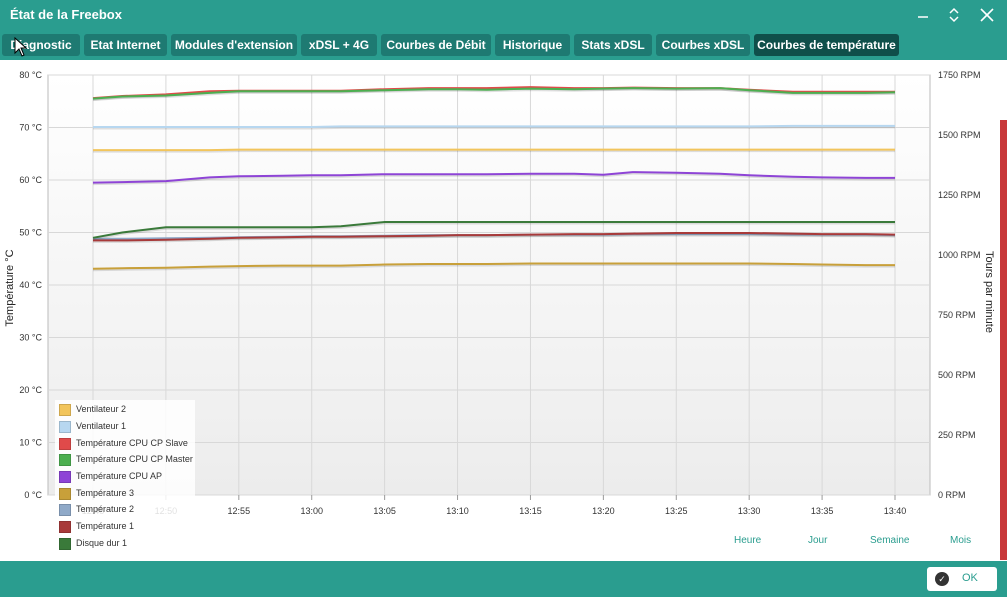 The image size is (1007, 597). I want to click on x-tick-label: 13:35, so click(822, 511).